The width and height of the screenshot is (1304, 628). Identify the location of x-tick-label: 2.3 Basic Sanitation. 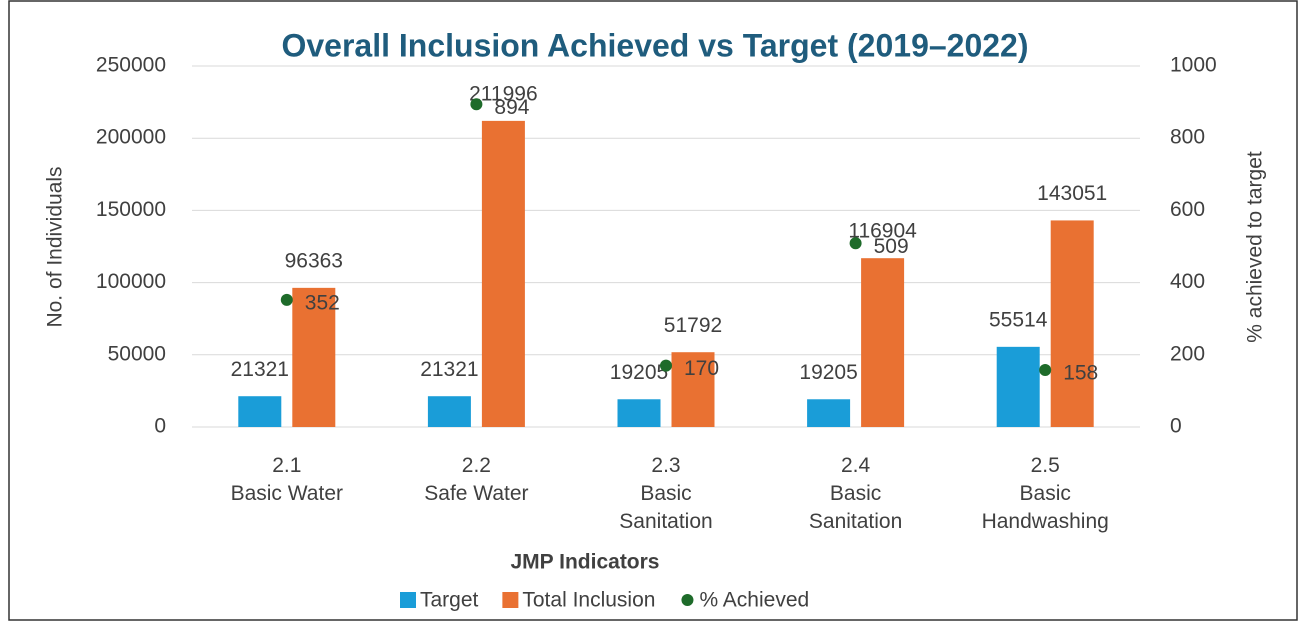
(665, 493).